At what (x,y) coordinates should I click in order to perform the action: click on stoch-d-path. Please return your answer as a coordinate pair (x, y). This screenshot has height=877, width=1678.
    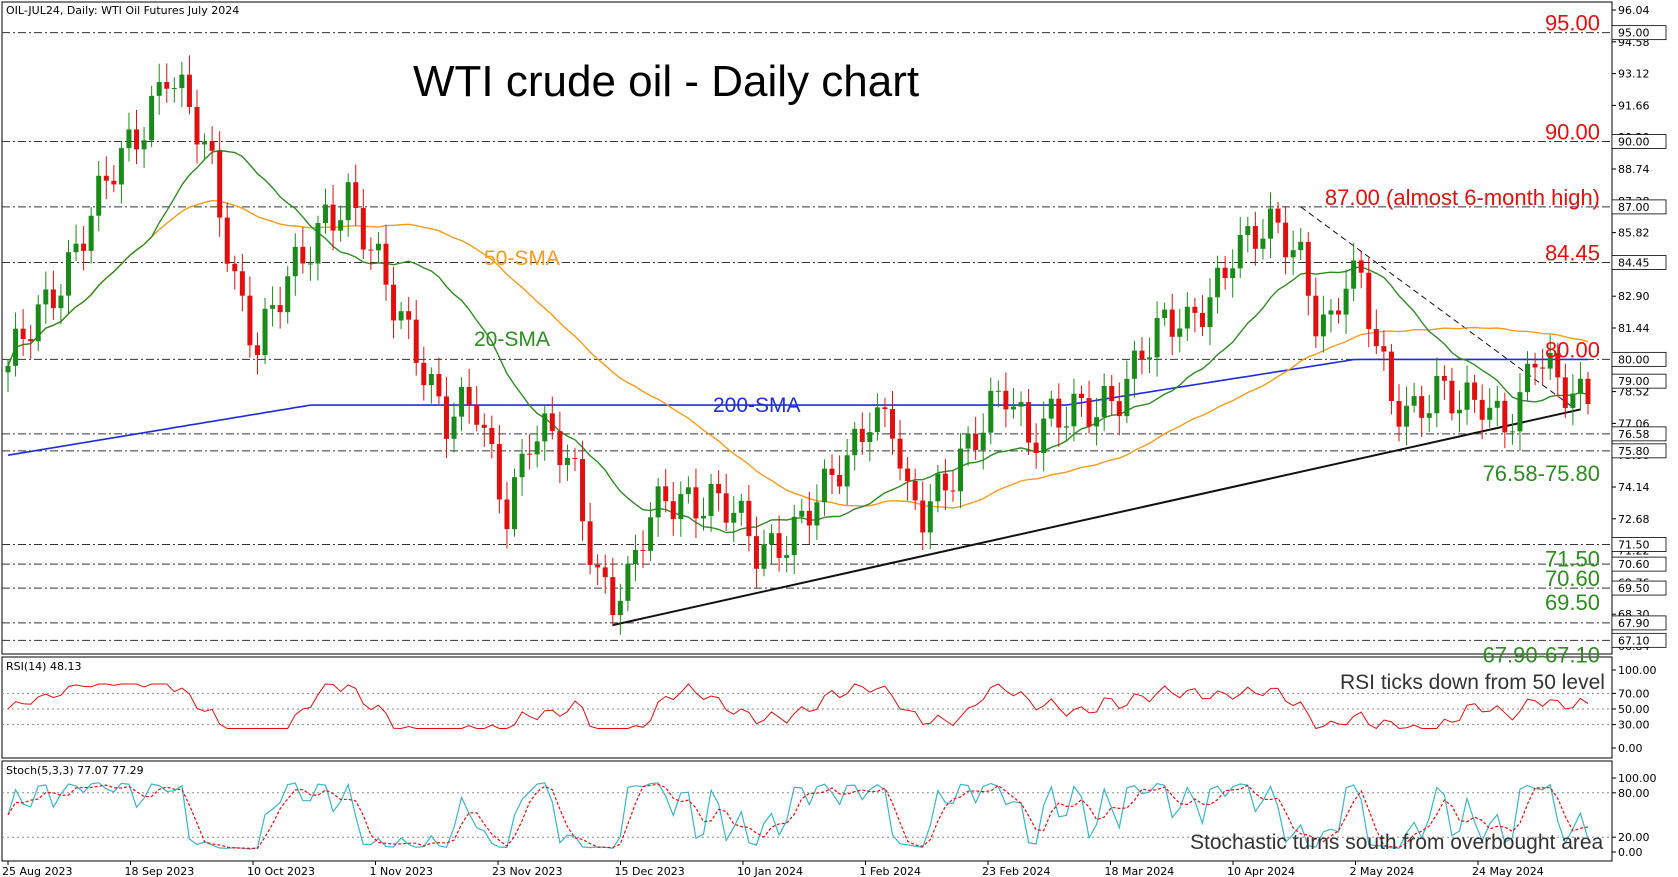
    Looking at the image, I should click on (798, 816).